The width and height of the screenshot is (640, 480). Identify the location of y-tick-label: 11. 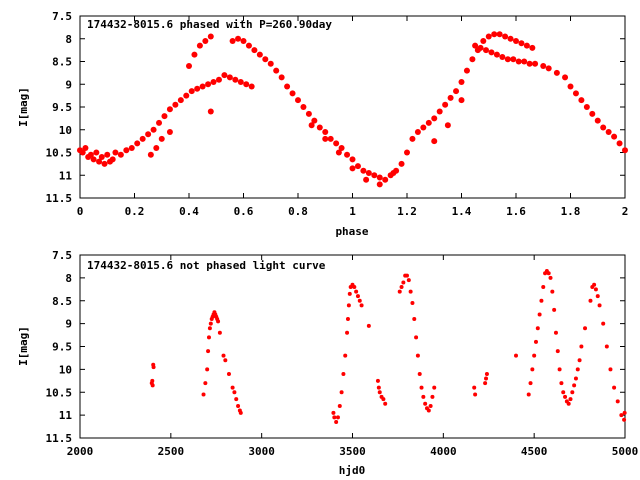
(66, 175).